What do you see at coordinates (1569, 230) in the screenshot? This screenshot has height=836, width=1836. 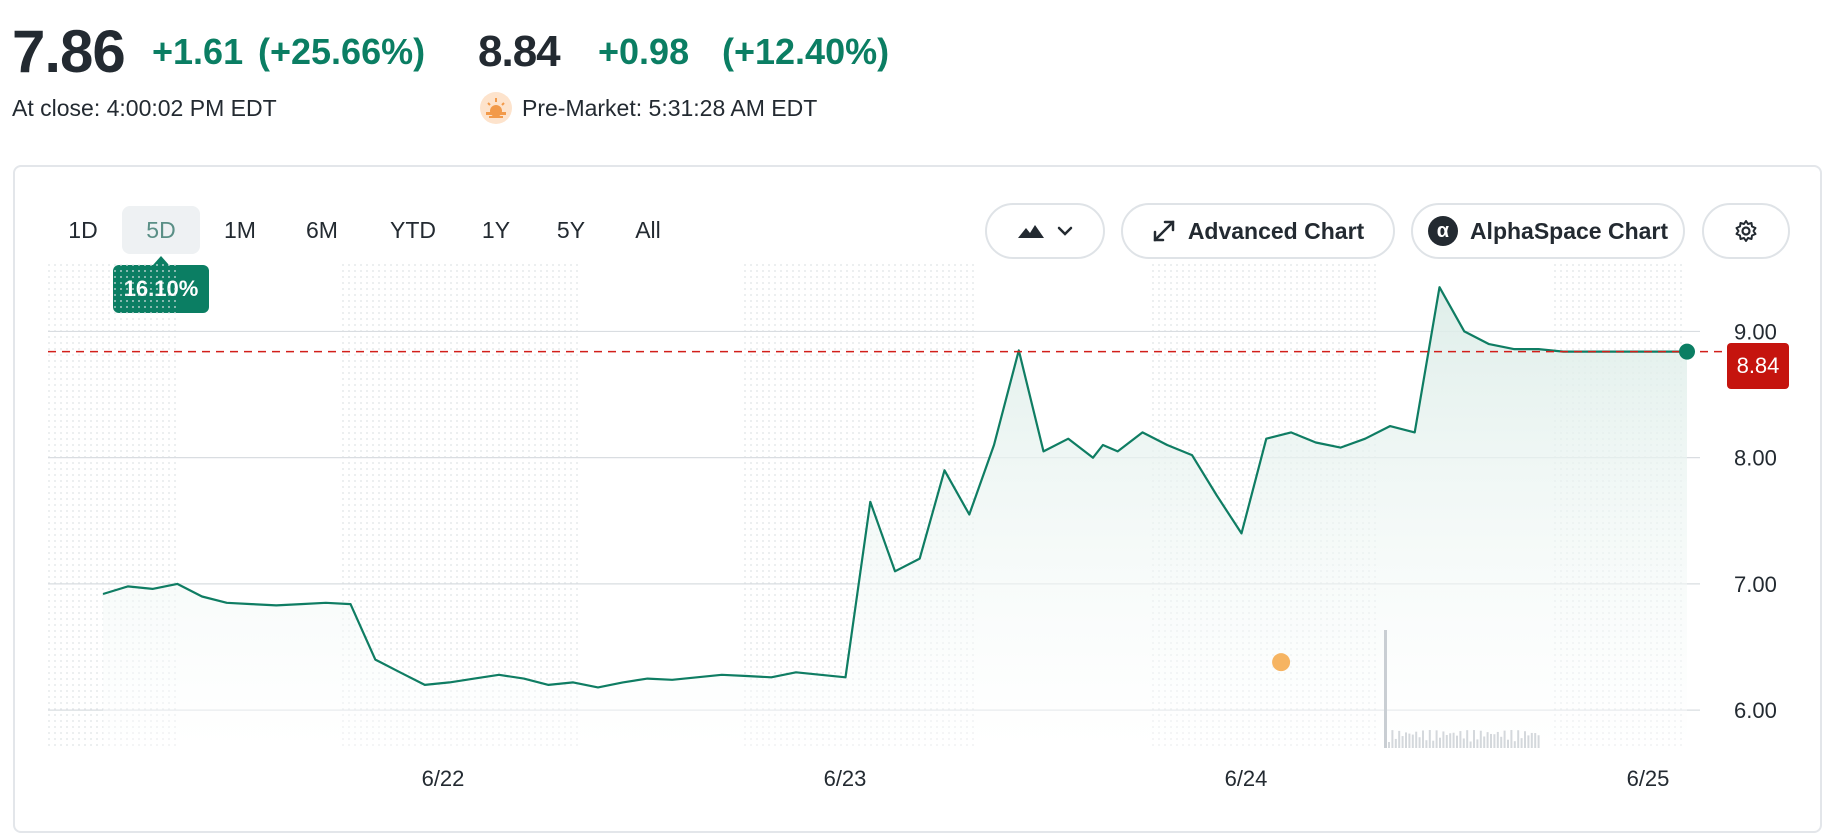 I see `alphaspace-chart-label: AlphaSpace Chart` at bounding box center [1569, 230].